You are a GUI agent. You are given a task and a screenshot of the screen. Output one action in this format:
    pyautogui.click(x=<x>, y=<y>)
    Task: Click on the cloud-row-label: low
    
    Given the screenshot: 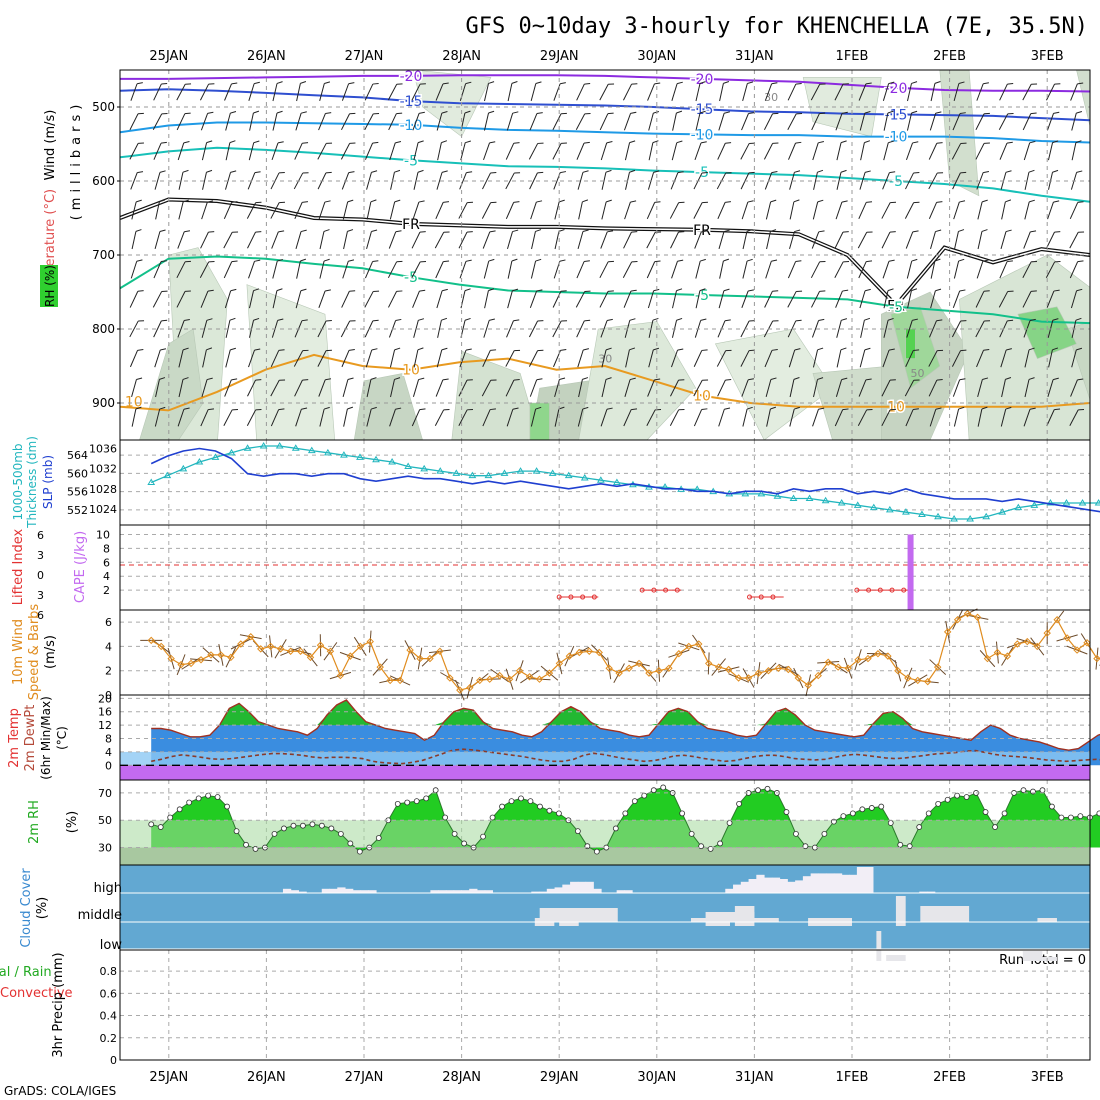 What is the action you would take?
    pyautogui.click(x=111, y=945)
    